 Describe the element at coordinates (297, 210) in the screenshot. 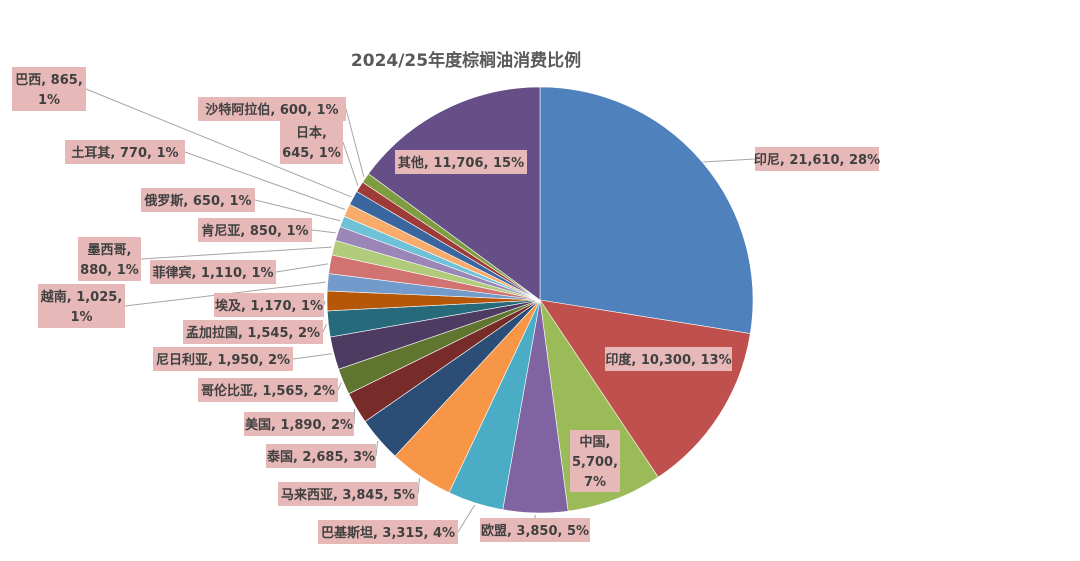

I see `leader-line-俄罗斯` at that location.